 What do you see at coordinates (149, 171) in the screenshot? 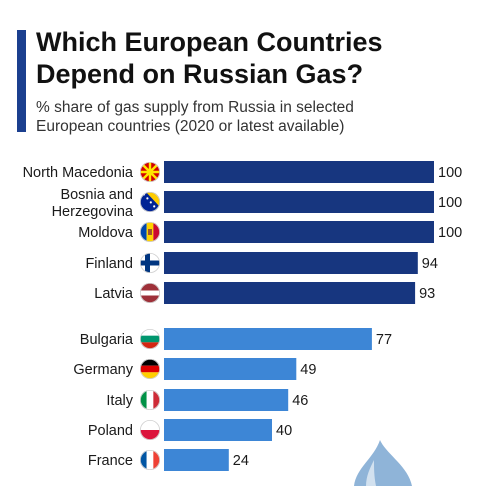
I see `north-macedonia-flag-icon` at bounding box center [149, 171].